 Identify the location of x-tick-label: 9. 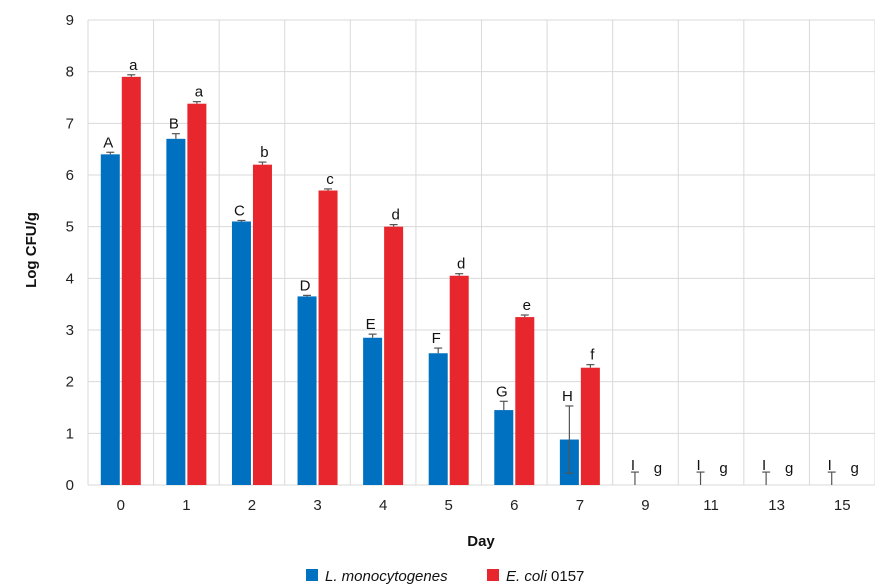
(645, 505).